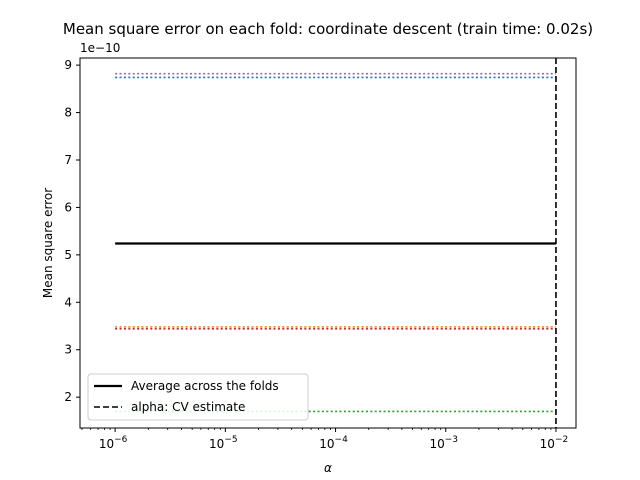  What do you see at coordinates (328, 468) in the screenshot?
I see `x-axis-label: α` at bounding box center [328, 468].